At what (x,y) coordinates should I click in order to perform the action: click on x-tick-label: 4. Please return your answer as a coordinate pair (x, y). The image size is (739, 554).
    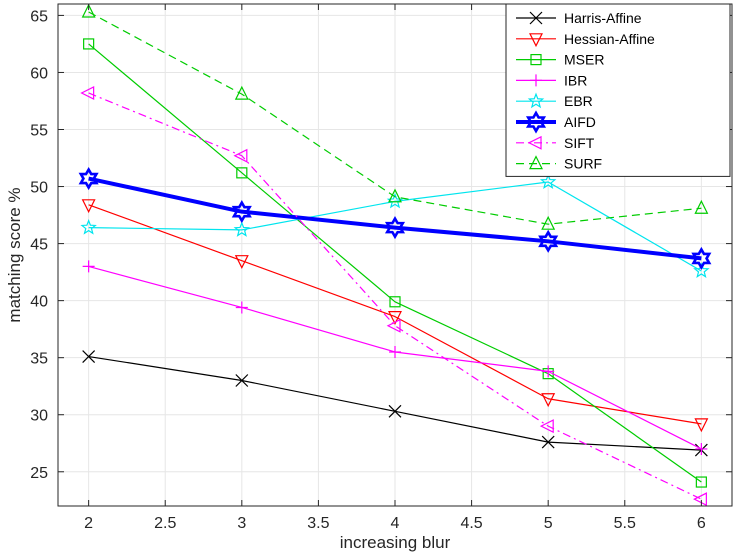
    Looking at the image, I should click on (395, 523).